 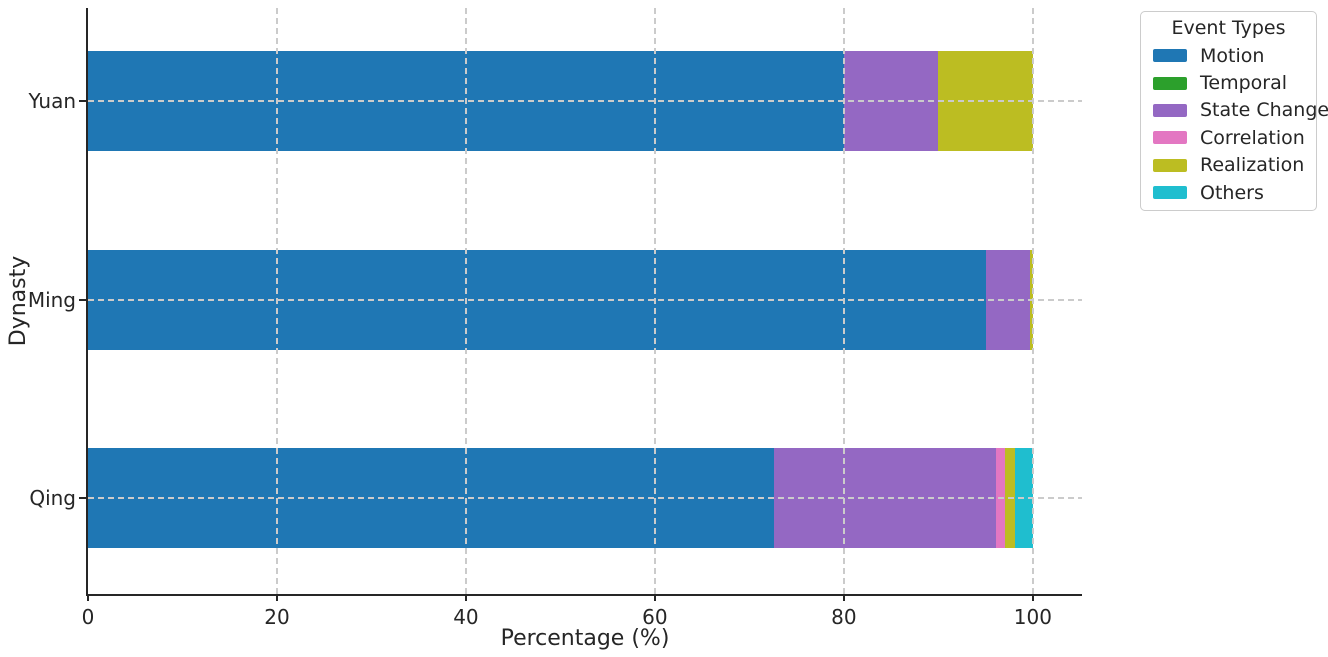 I want to click on legend-item-correlation: Correlation, so click(x=1228, y=137).